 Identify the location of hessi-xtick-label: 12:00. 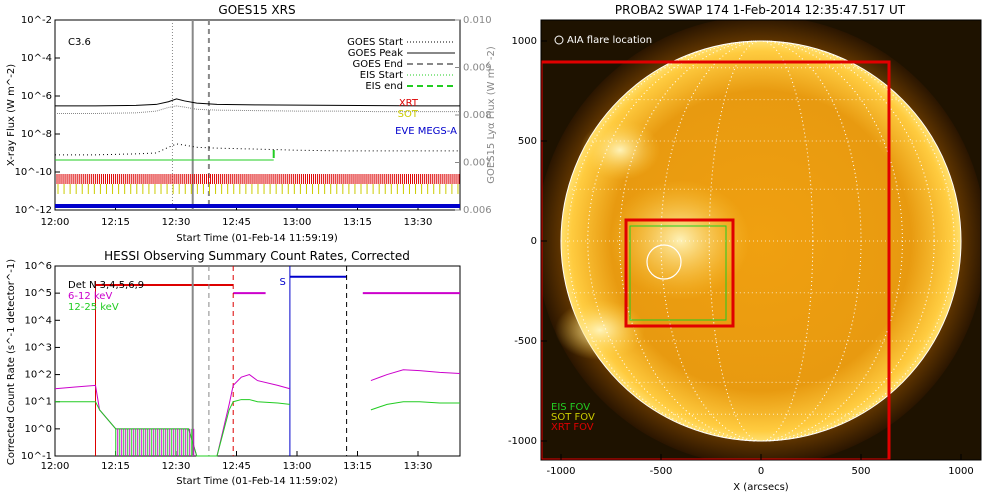
(55, 466).